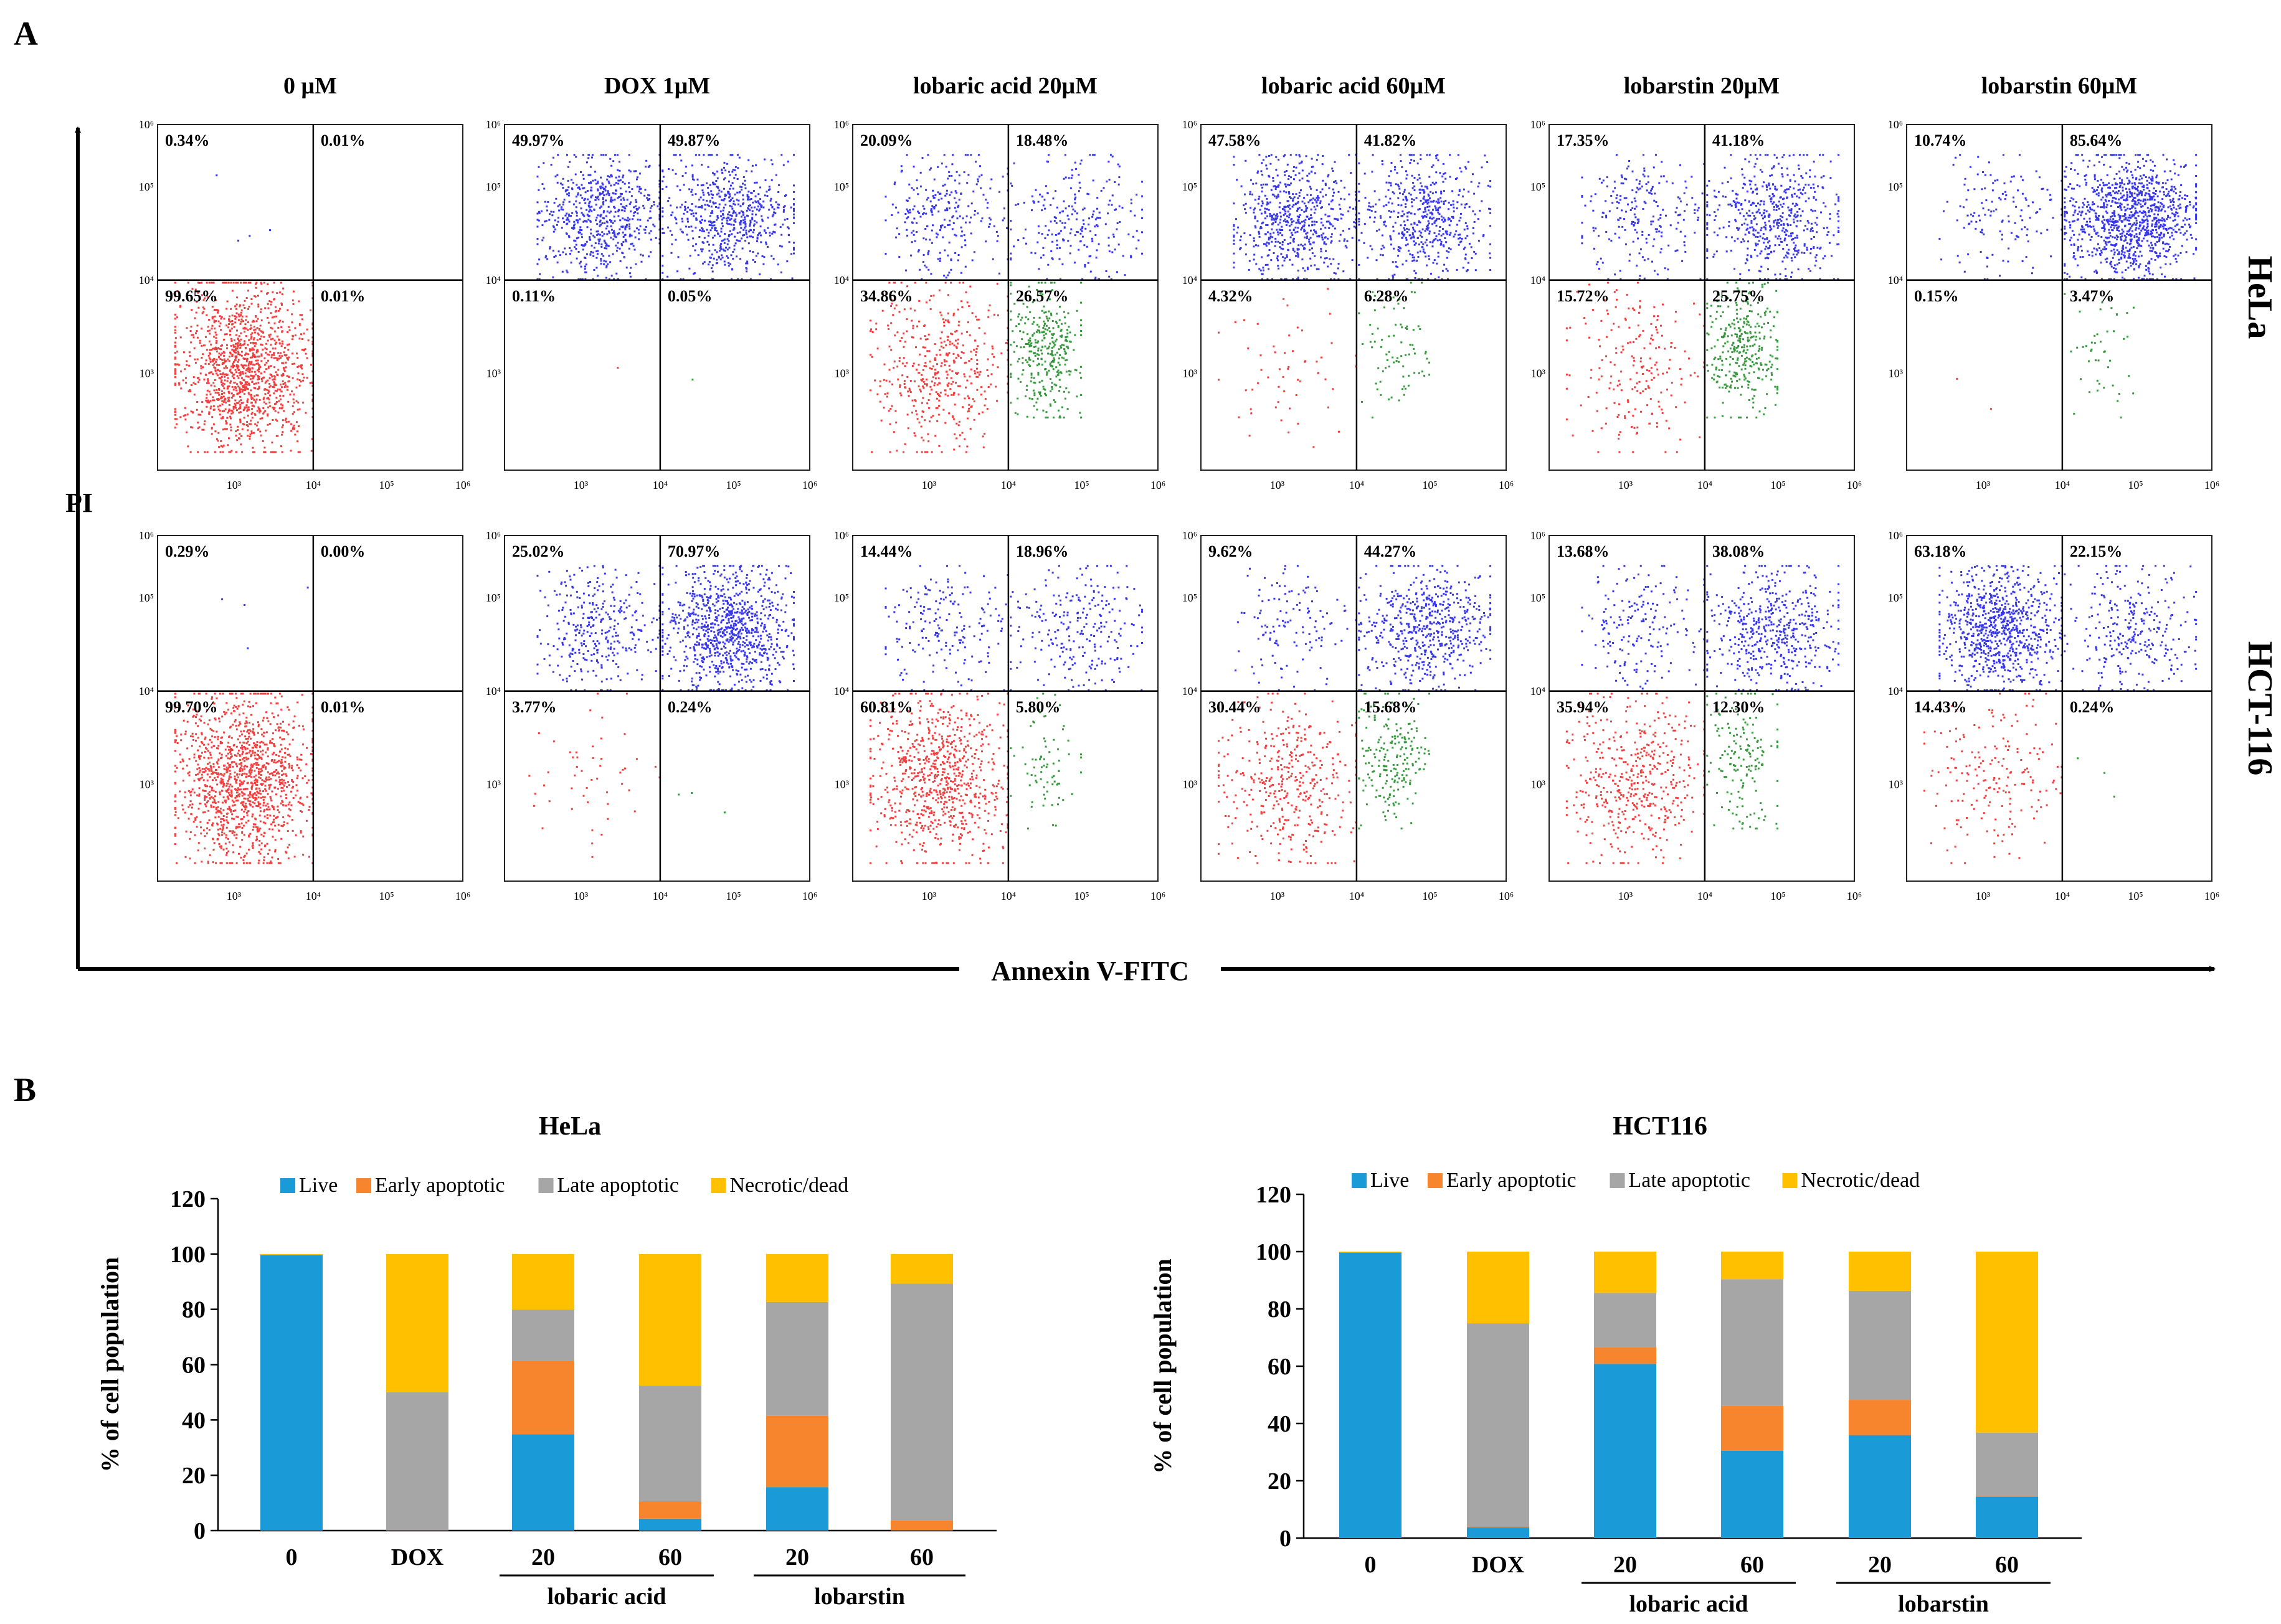 The image size is (2281, 1624). Describe the element at coordinates (2260, 708) in the screenshot. I see `row-label: HCT-116` at that location.